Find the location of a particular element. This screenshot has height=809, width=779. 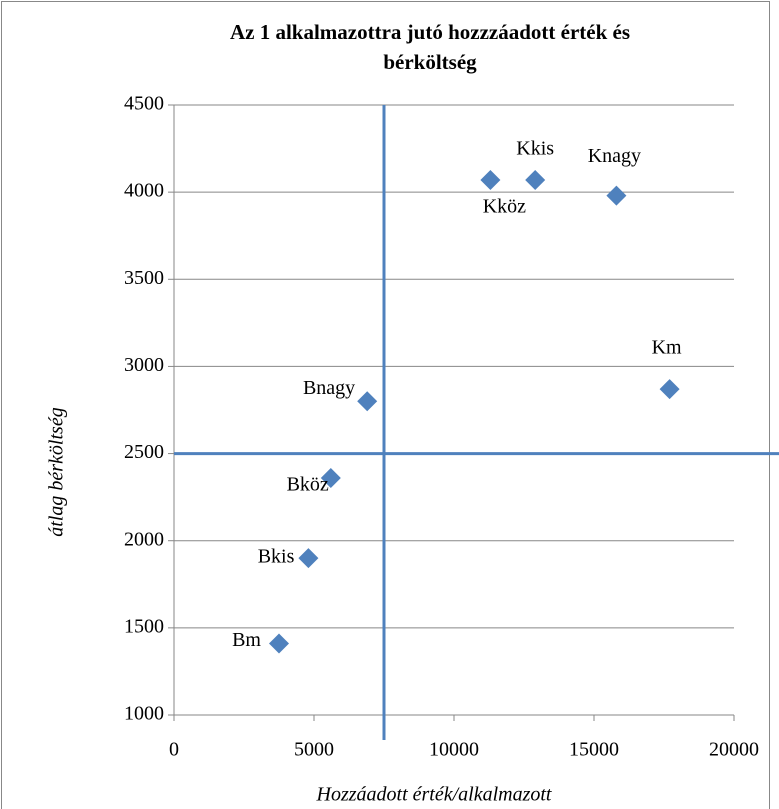

y-tick-label: 2500 is located at coordinates (144, 452).